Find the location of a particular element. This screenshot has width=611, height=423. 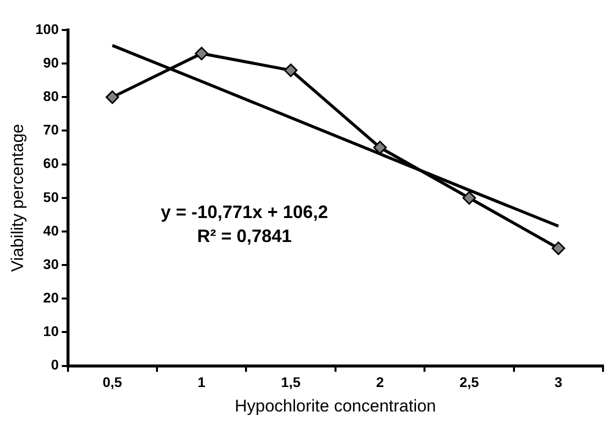

x-tick-label: 0,5 is located at coordinates (112, 382).